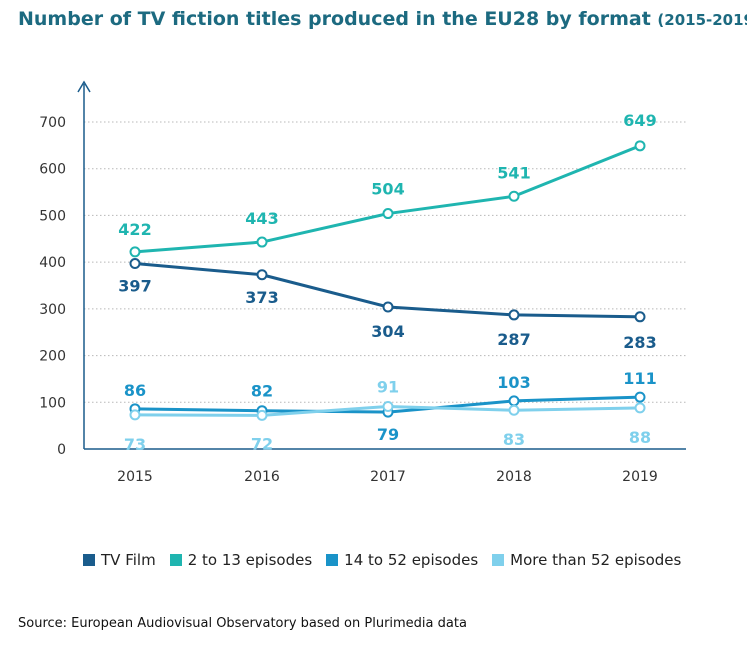 This screenshot has width=747, height=647. Describe the element at coordinates (513, 172) in the screenshot. I see `data-label-2-to-13-2018: 541` at that location.